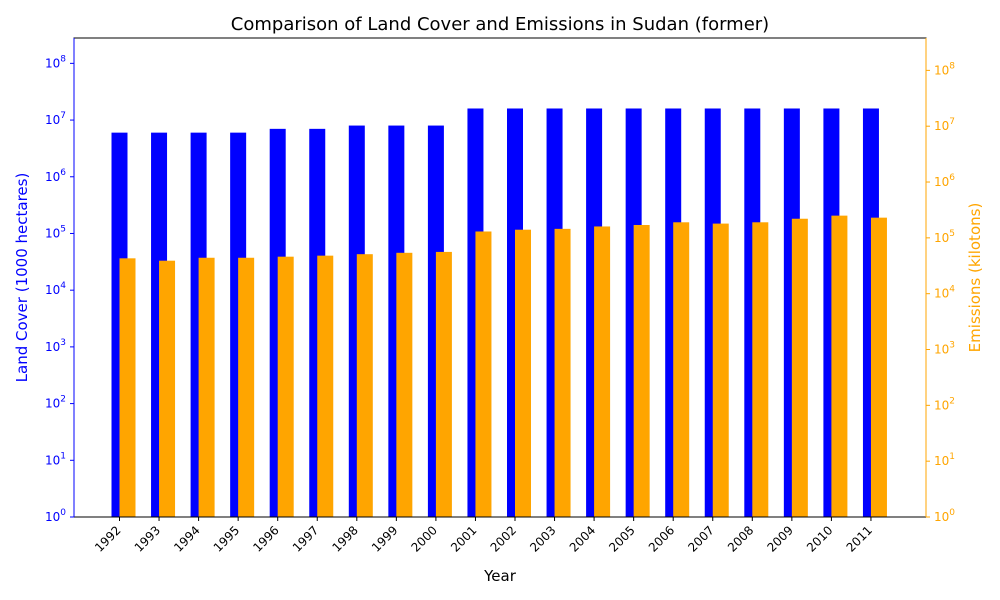  Describe the element at coordinates (740, 538) in the screenshot. I see `x-tick-label-2008: 2008` at that location.